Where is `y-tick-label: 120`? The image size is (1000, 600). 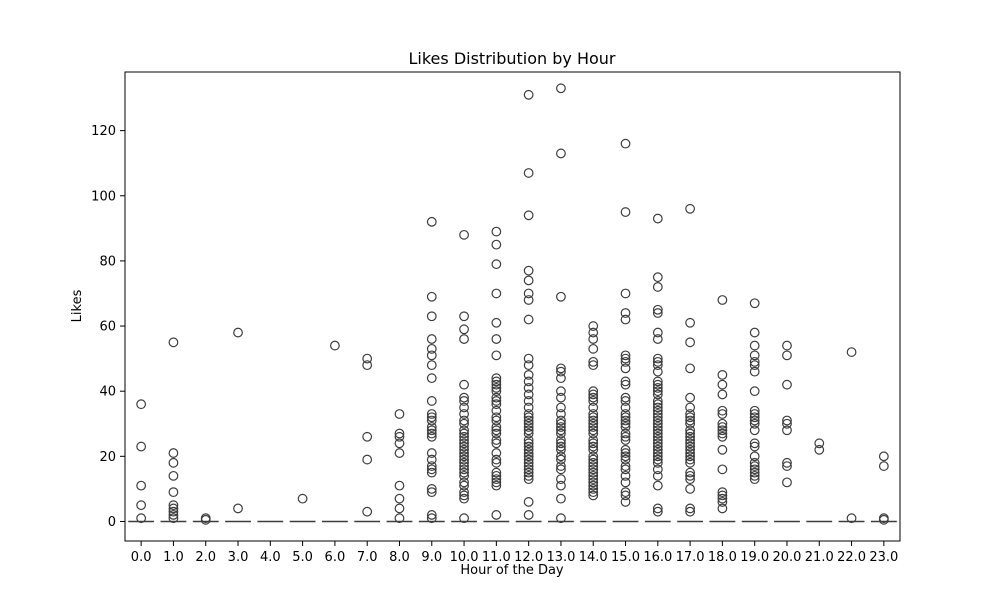 y-tick-label: 120 is located at coordinates (103, 131).